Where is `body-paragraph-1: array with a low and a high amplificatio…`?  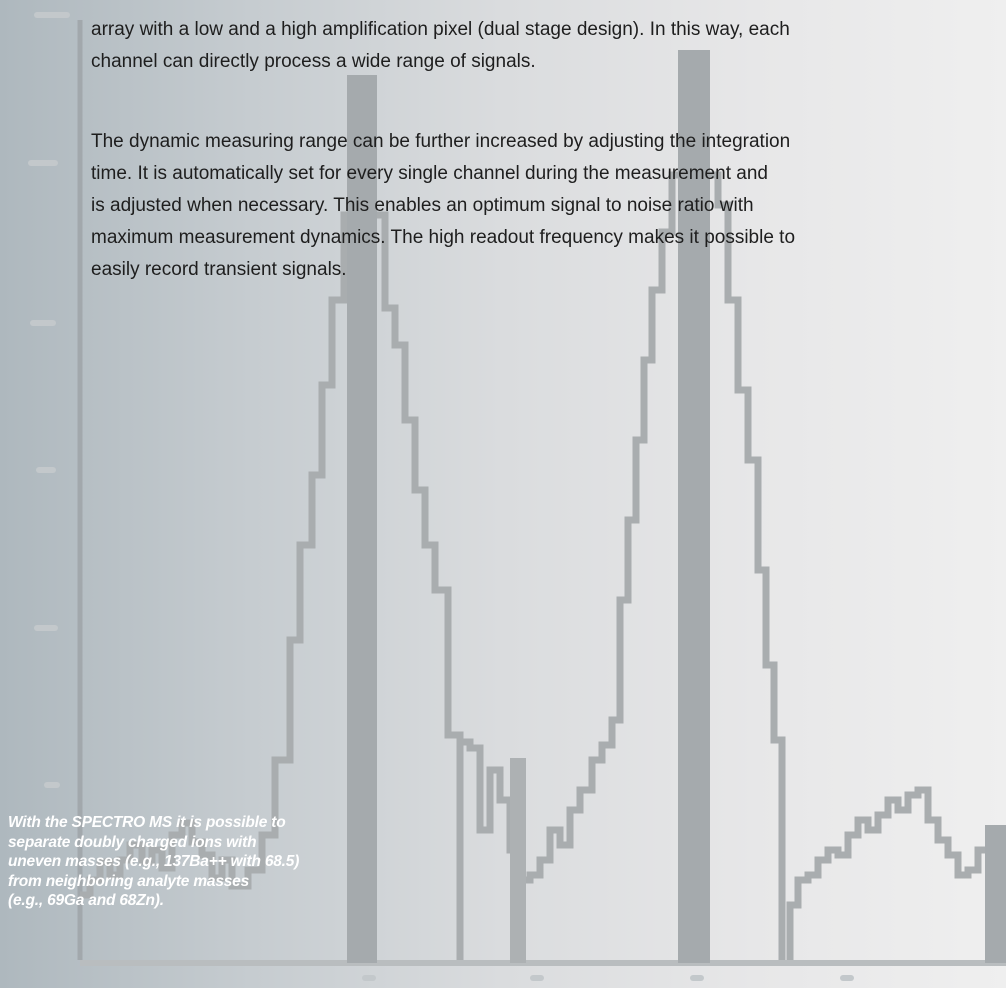 body-paragraph-1: array with a low and a high amplificatio… is located at coordinates (548, 46).